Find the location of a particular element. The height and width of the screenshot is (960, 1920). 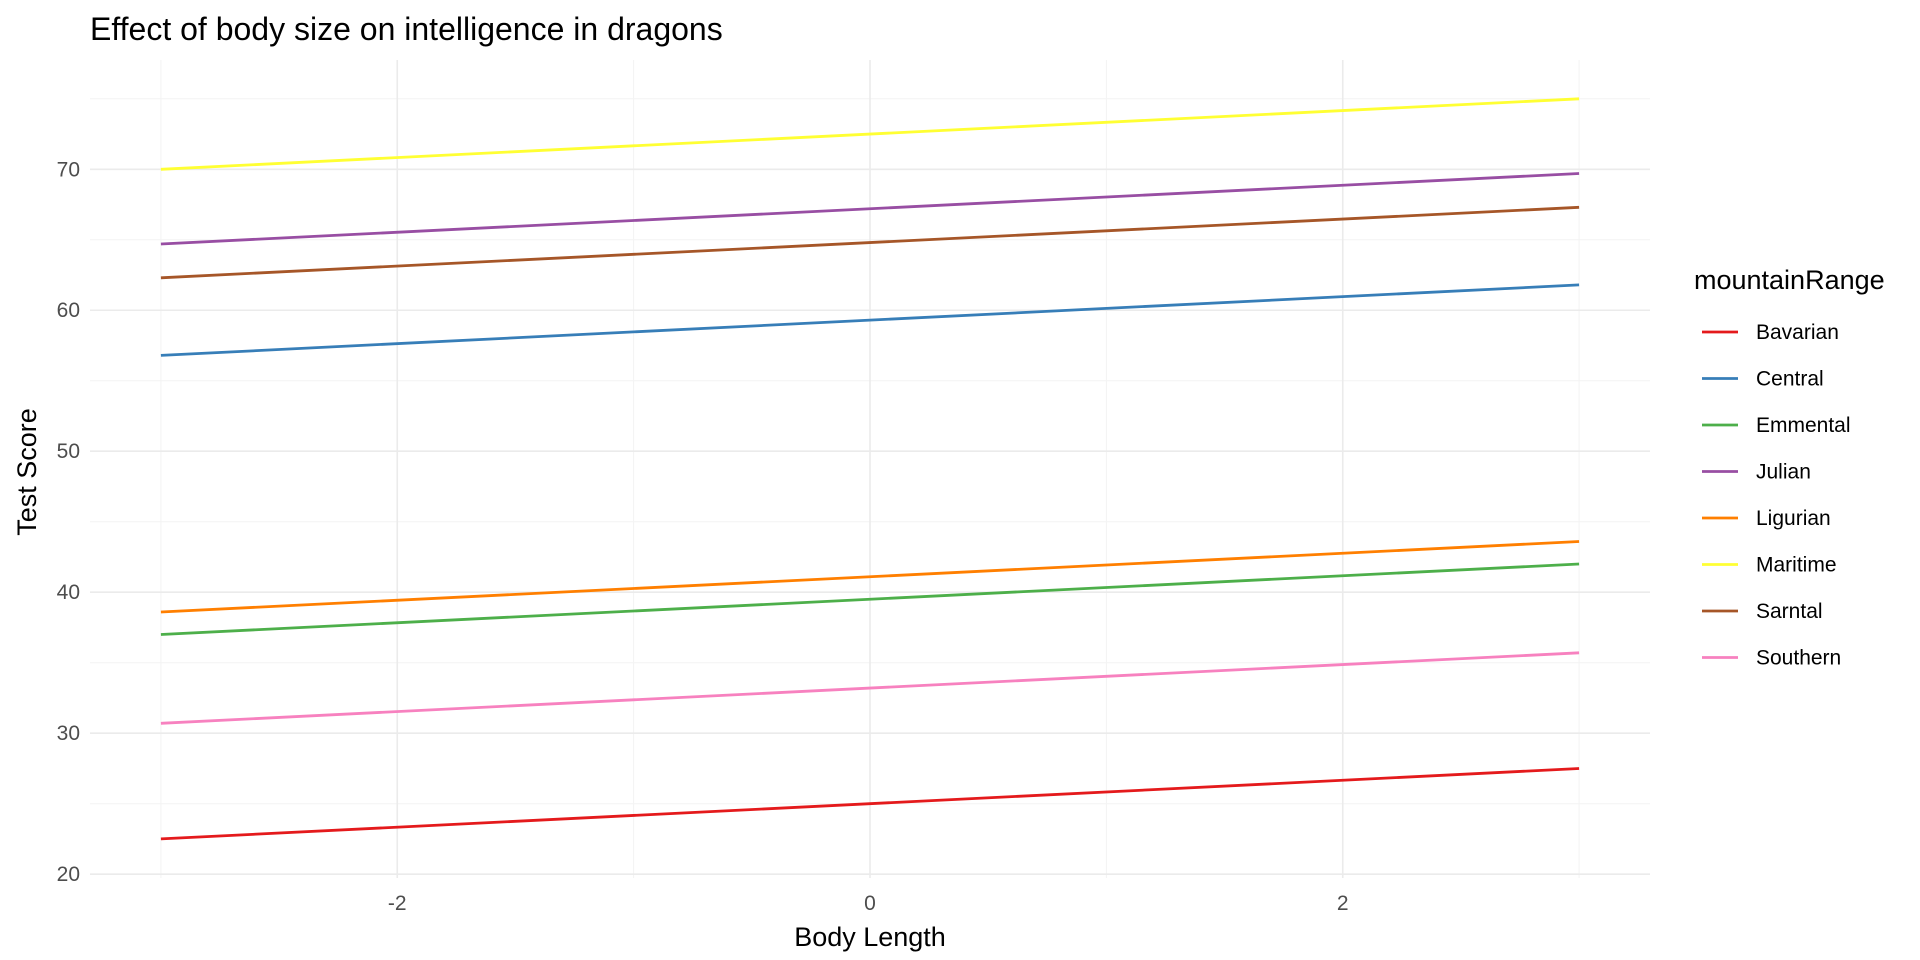

y-tick-label: 60 is located at coordinates (68, 310).